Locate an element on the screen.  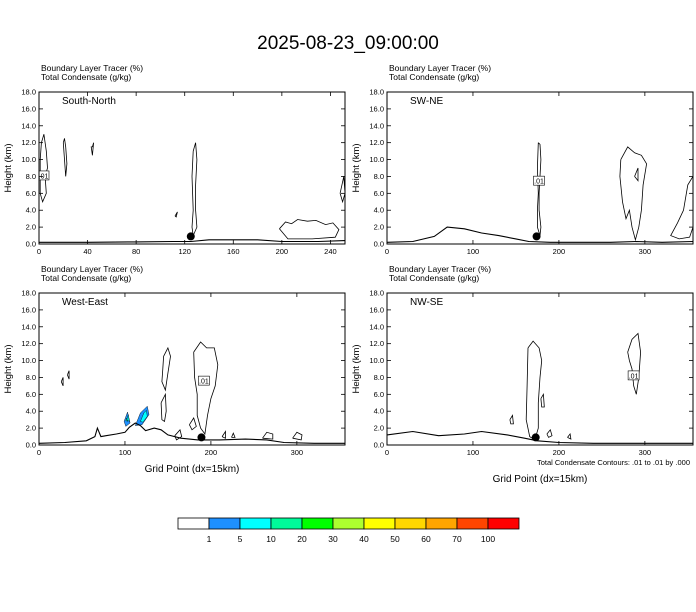
panel-name: NW-SE is located at coordinates (426, 302).